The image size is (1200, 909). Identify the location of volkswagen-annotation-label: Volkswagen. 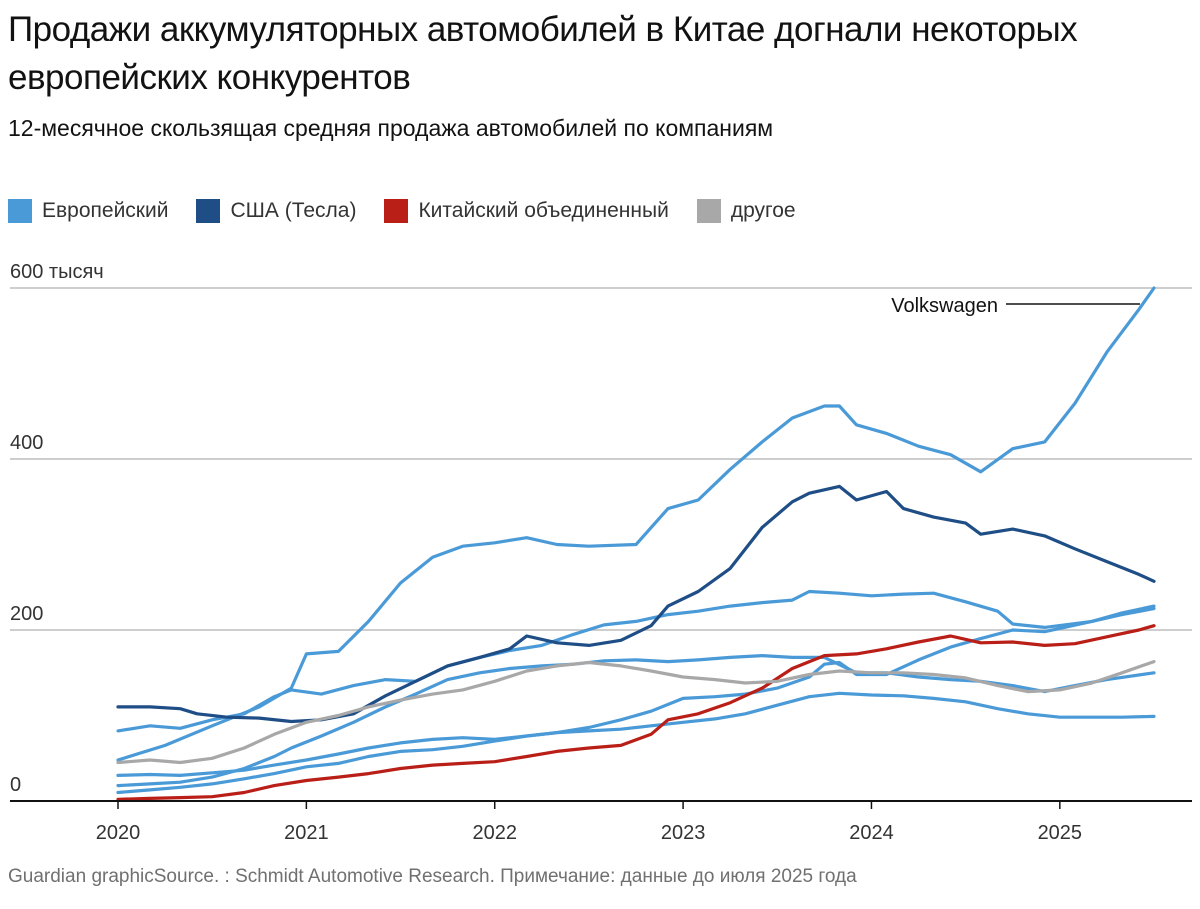
(944, 306).